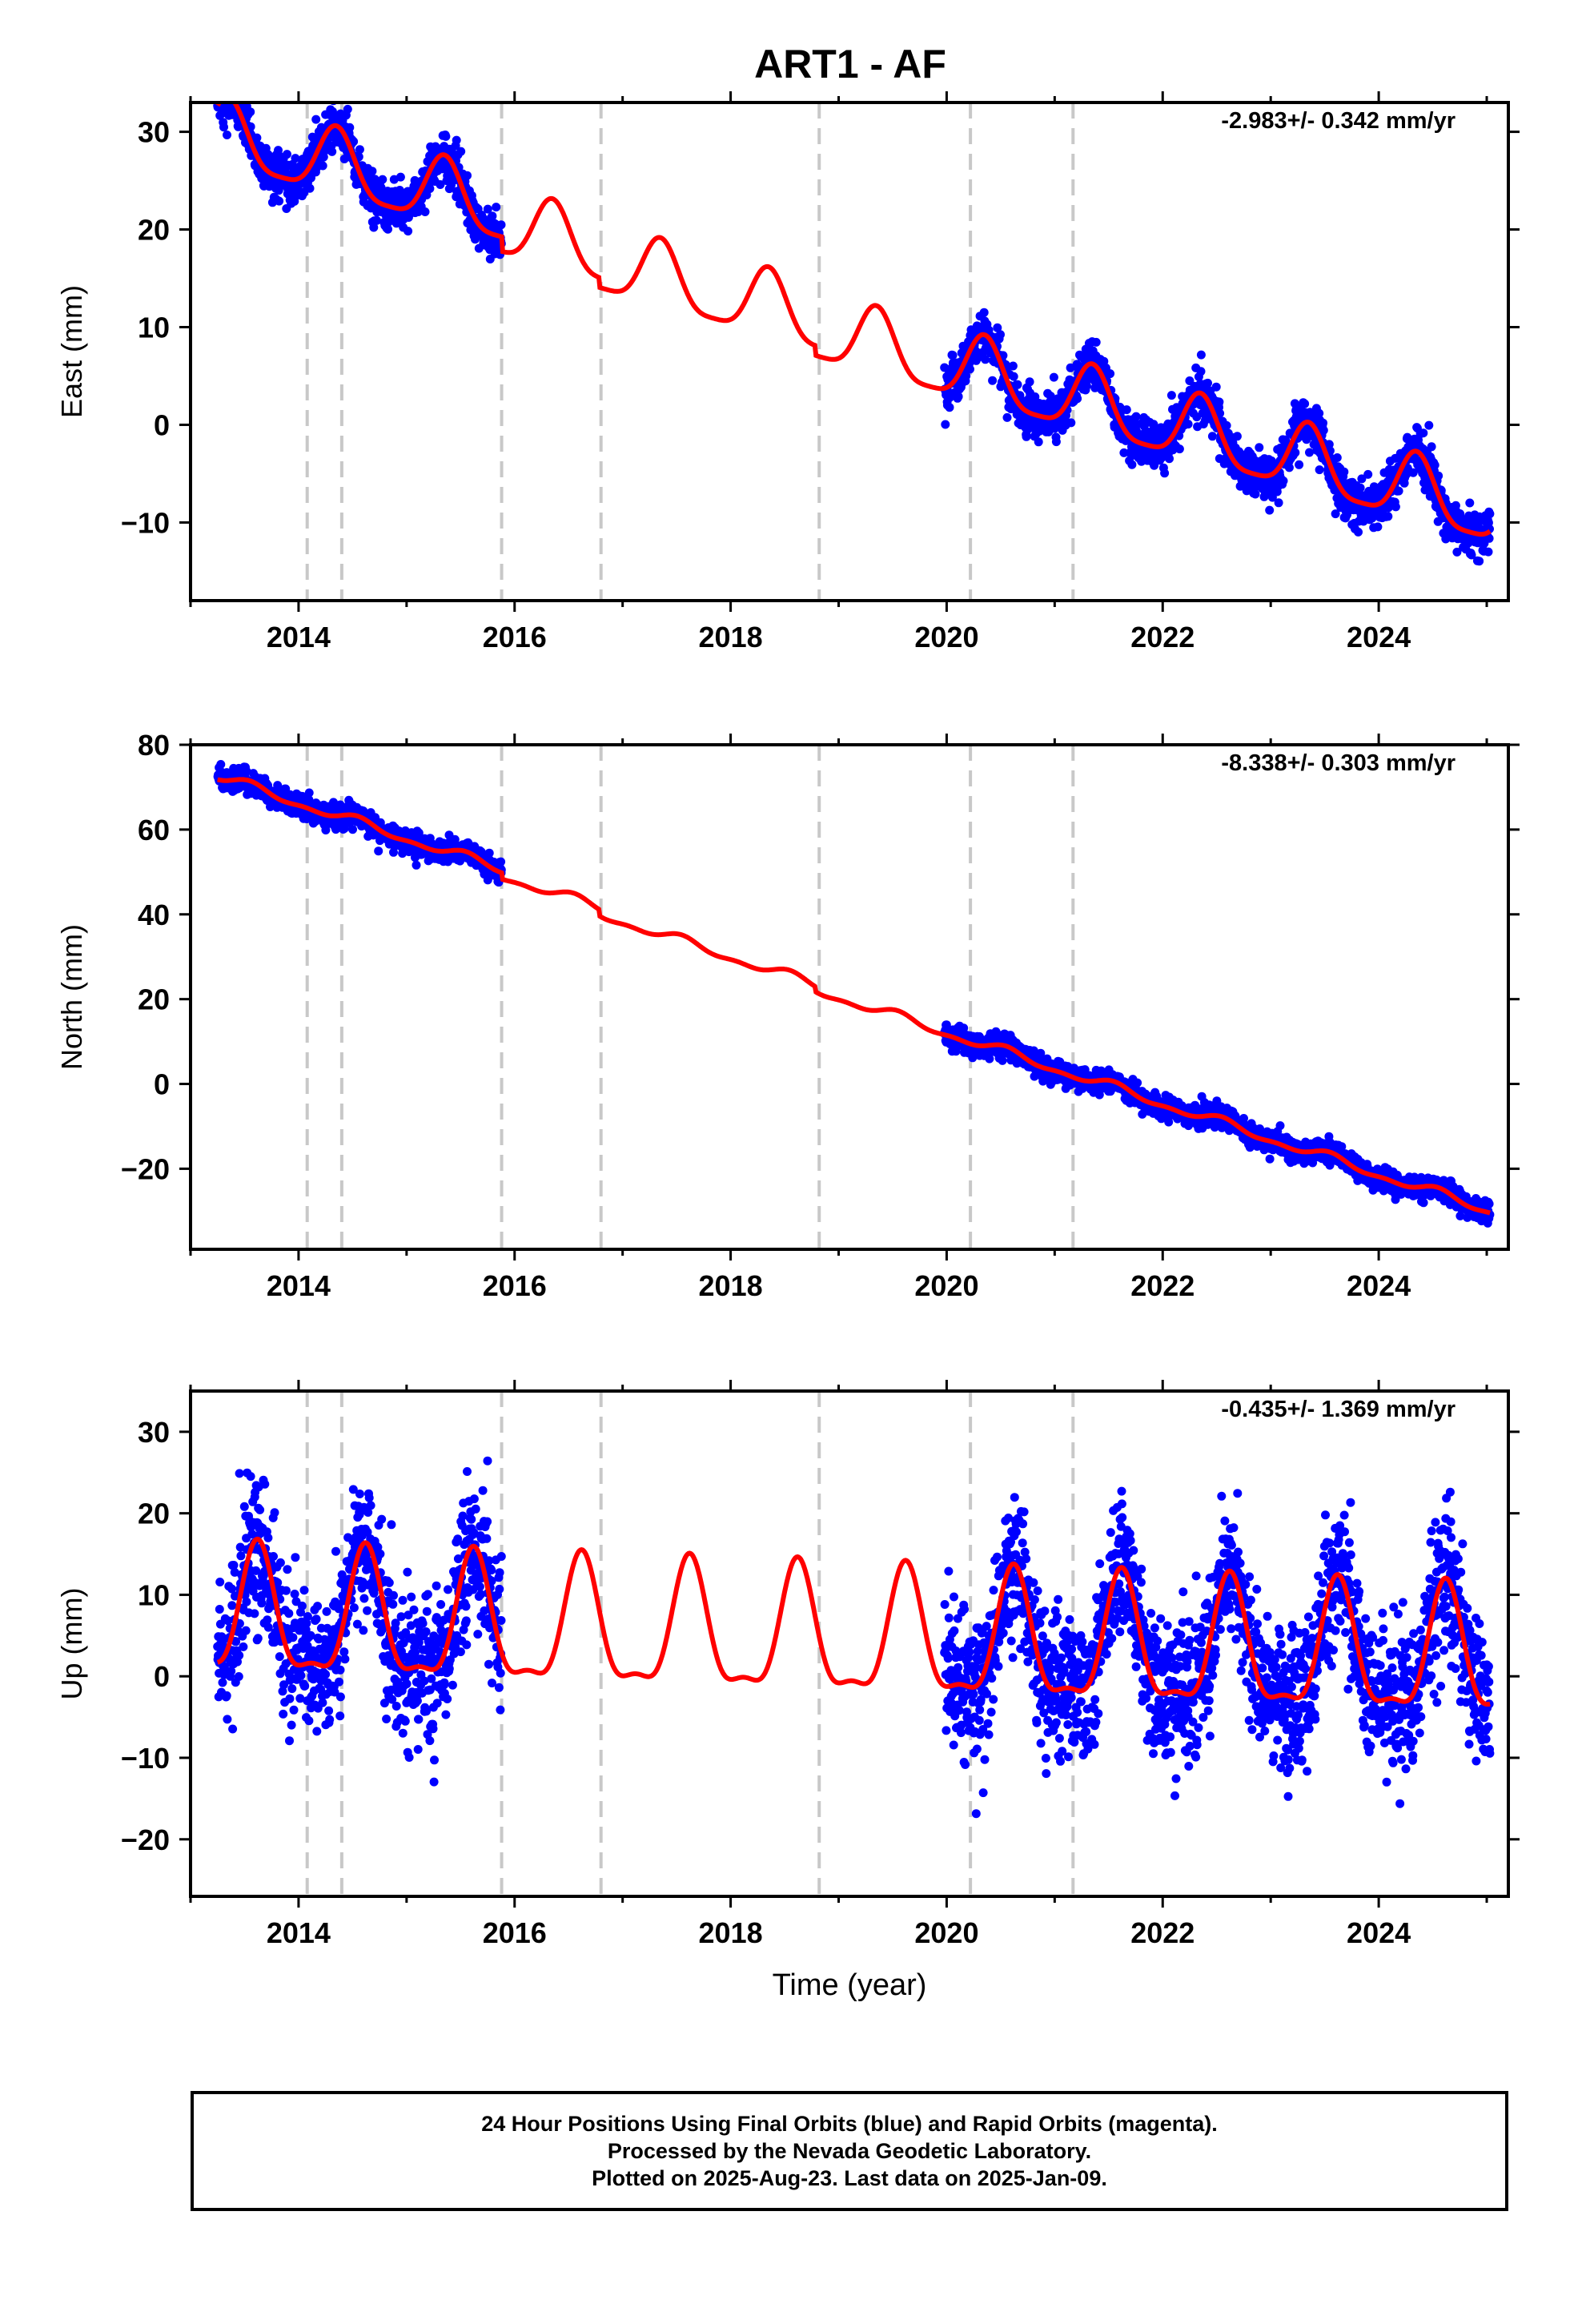  I want to click on y-tick-label: −10, so click(145, 522).